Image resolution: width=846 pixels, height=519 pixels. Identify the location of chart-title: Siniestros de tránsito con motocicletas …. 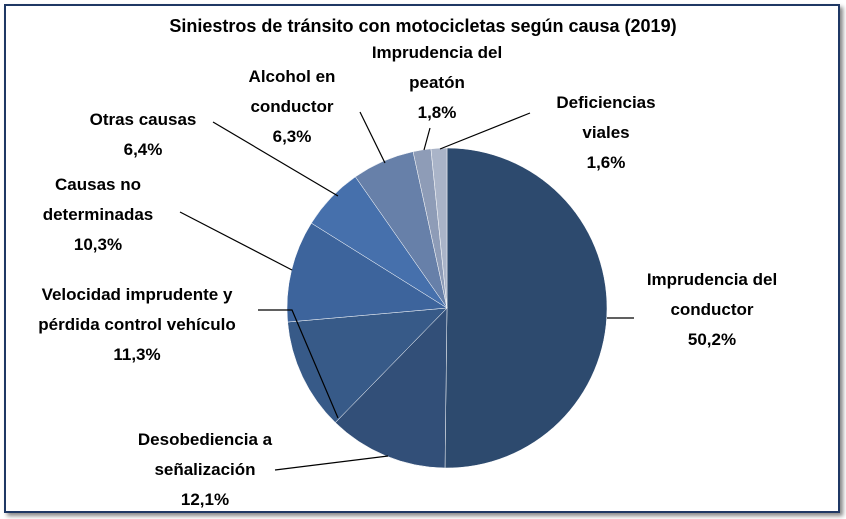
(423, 26).